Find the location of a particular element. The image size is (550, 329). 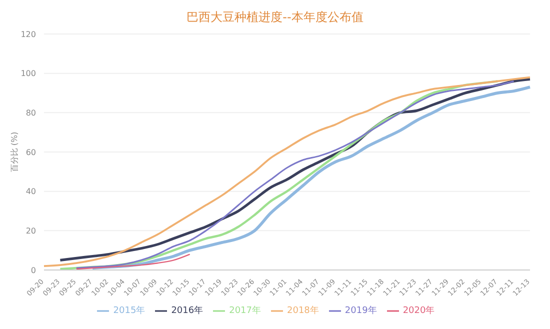

y-tick-label: 0 is located at coordinates (33, 270).